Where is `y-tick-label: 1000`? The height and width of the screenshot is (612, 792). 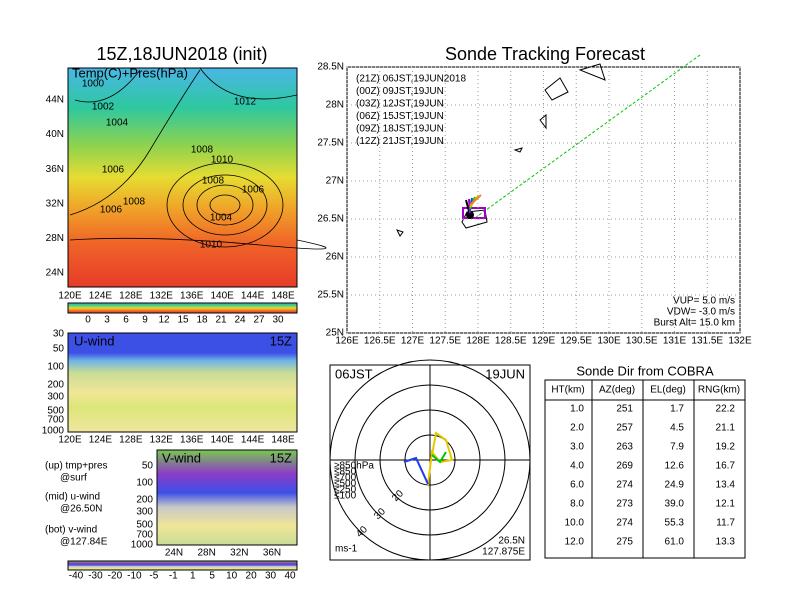
y-tick-label: 1000 is located at coordinates (142, 545).